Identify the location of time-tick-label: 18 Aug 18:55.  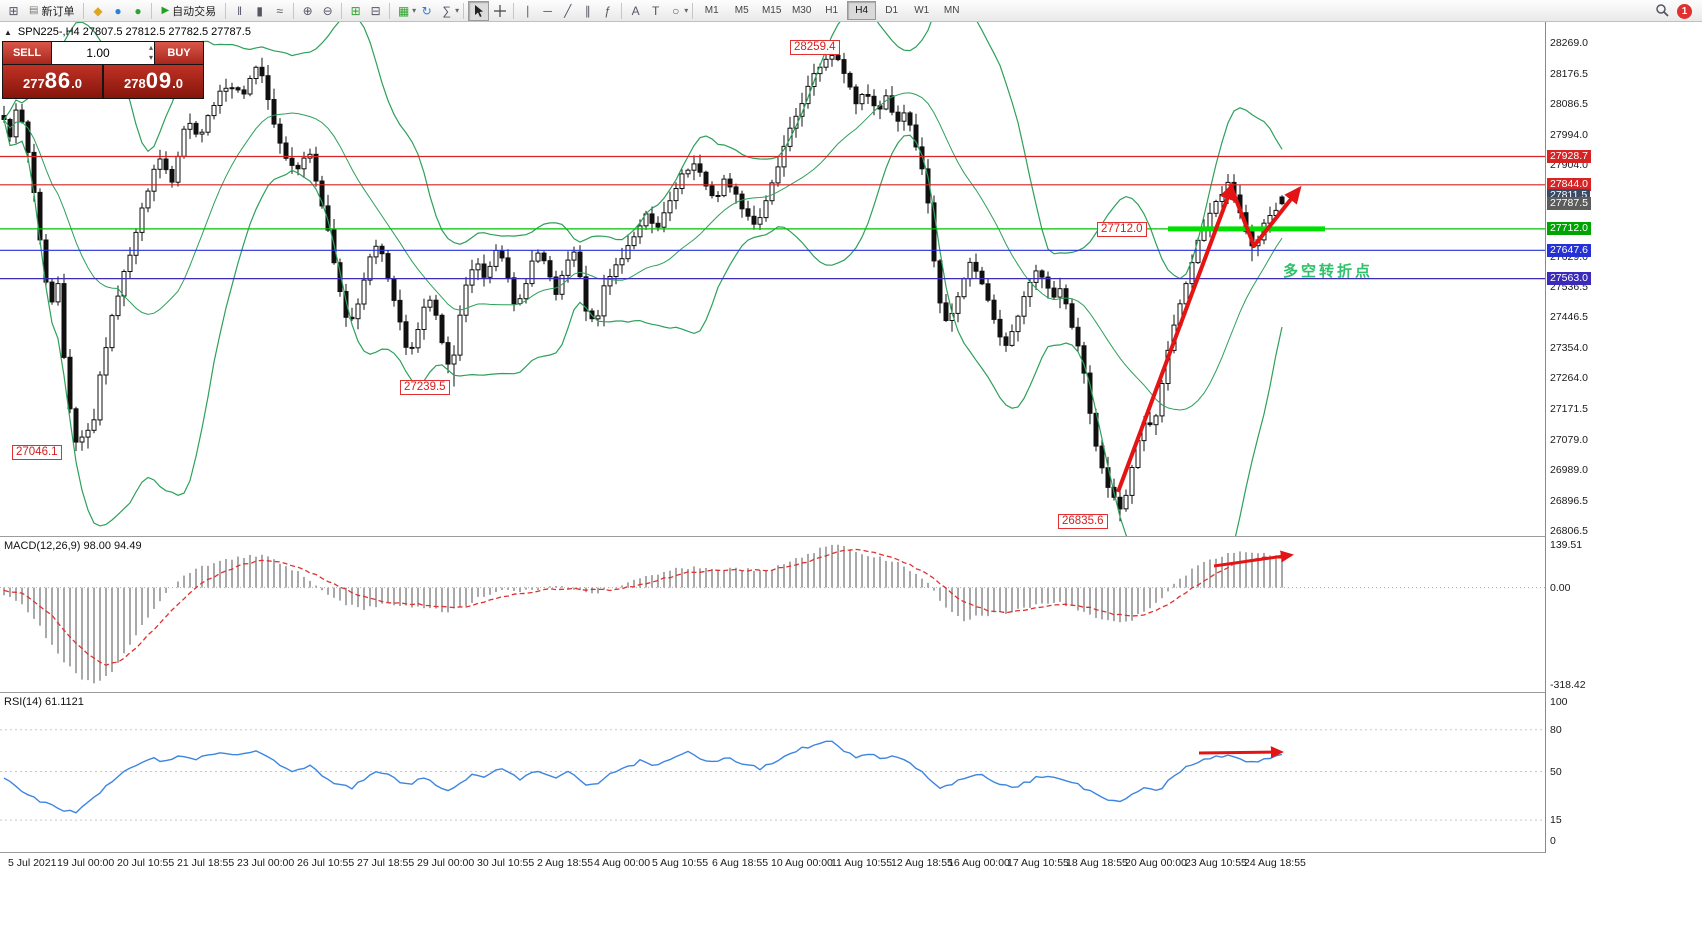
(1097, 863).